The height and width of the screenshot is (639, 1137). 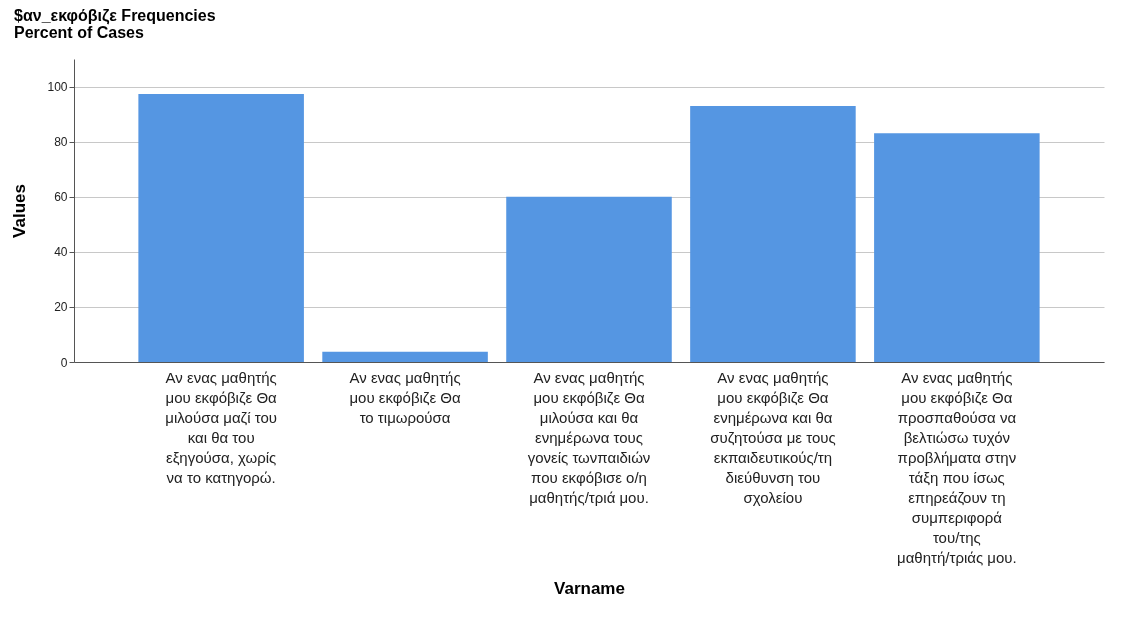 What do you see at coordinates (64, 362) in the screenshot?
I see `y-tick-label: 0` at bounding box center [64, 362].